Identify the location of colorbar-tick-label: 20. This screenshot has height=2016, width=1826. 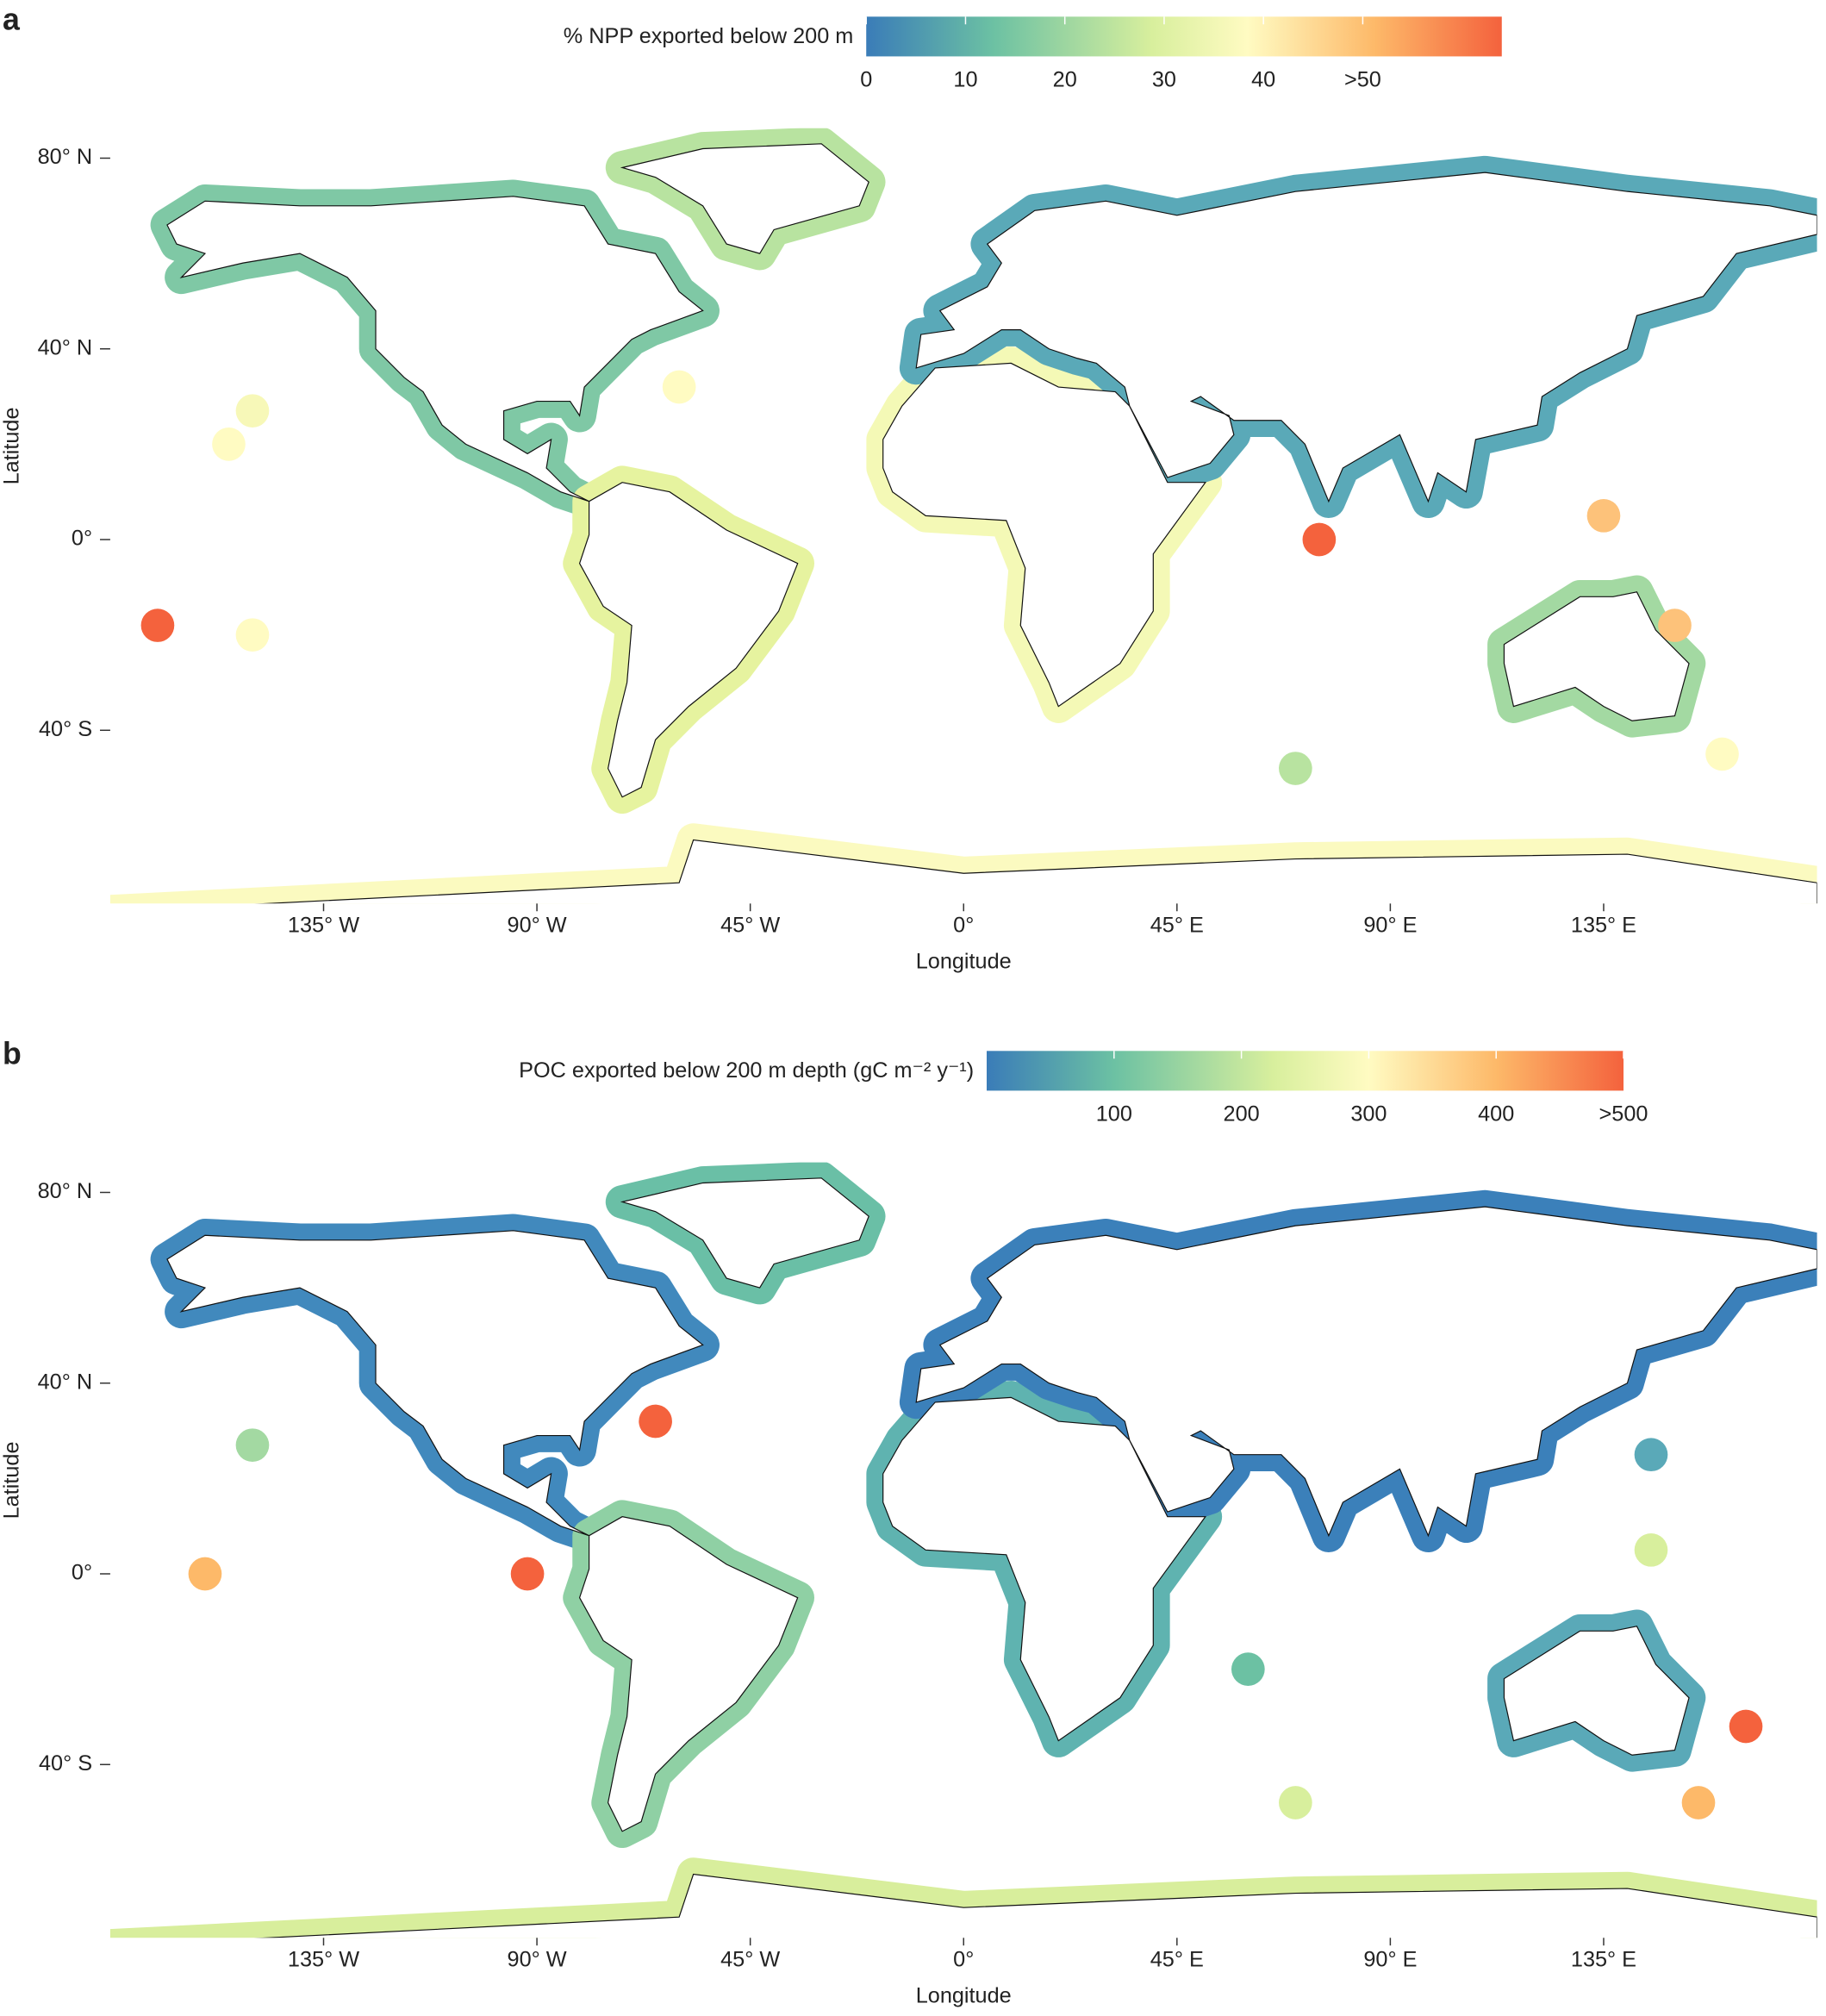
(1065, 79).